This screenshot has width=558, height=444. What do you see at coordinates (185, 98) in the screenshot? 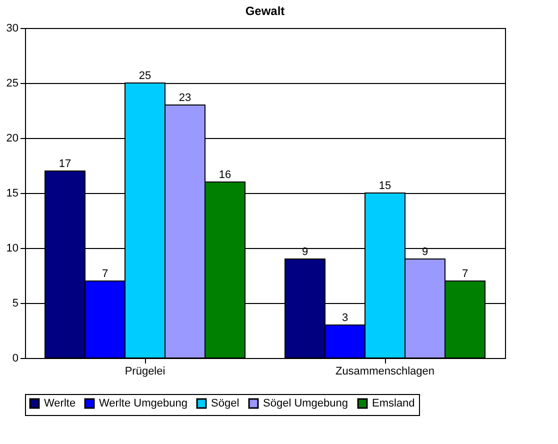
I see `data-label: 23` at bounding box center [185, 98].